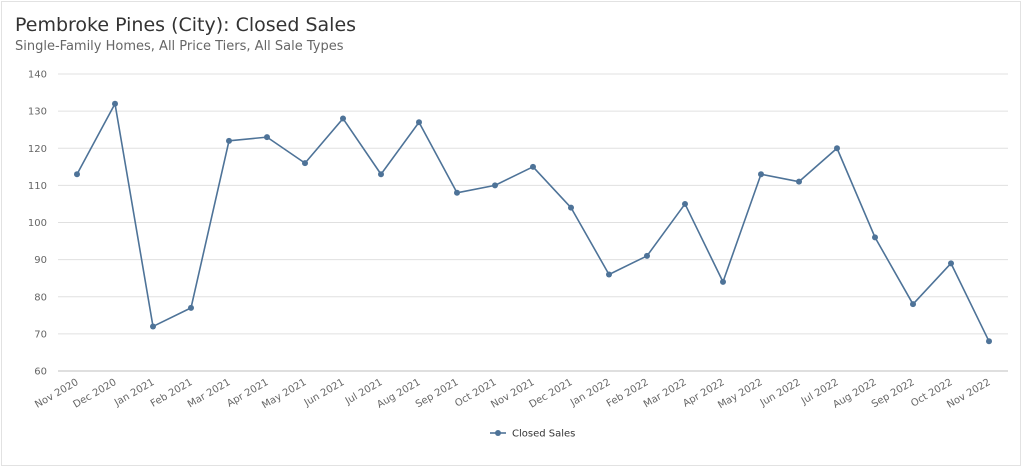 This screenshot has height=469, width=1024. What do you see at coordinates (40, 260) in the screenshot?
I see `y-tick-label: 90` at bounding box center [40, 260].